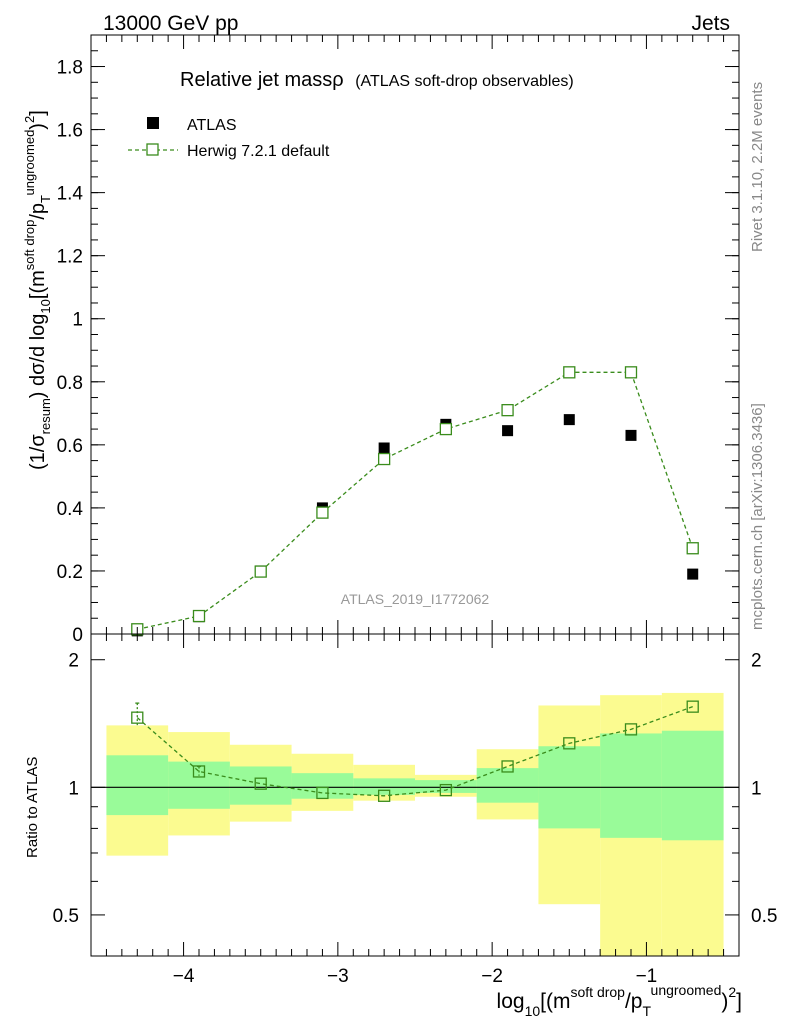 This screenshot has height=1024, width=786. What do you see at coordinates (38, 356) in the screenshot?
I see `ylabel-part: ) dσ/d log` at bounding box center [38, 356].